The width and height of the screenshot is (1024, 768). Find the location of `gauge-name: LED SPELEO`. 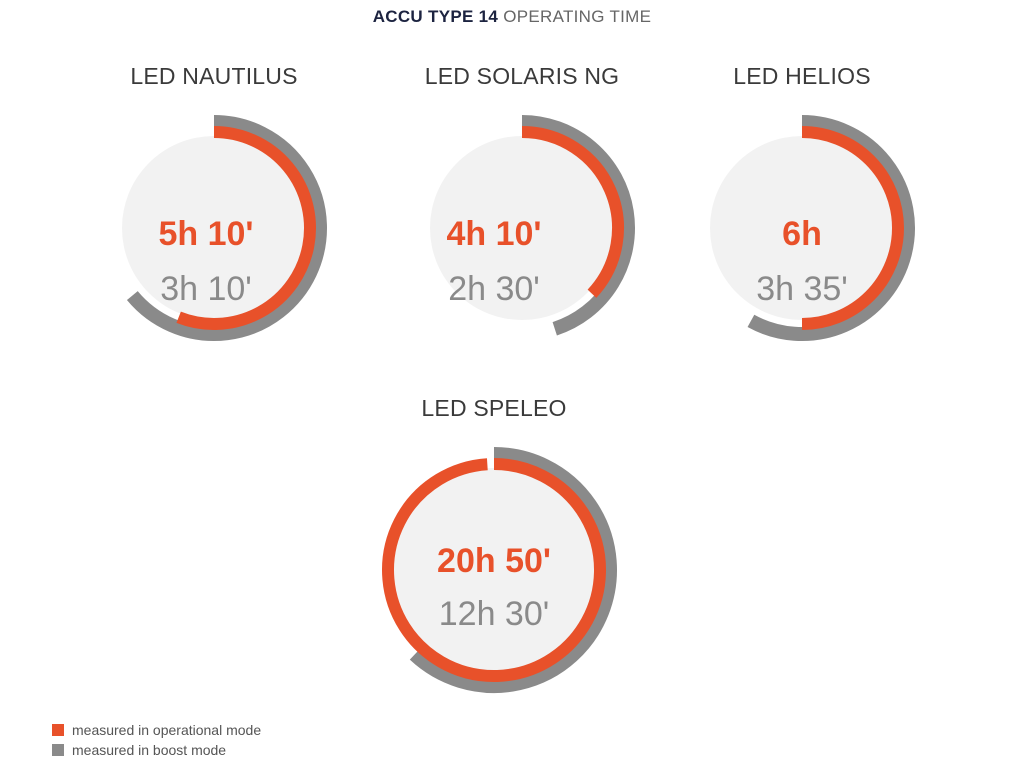

gauge-name: LED SPELEO is located at coordinates (494, 408).